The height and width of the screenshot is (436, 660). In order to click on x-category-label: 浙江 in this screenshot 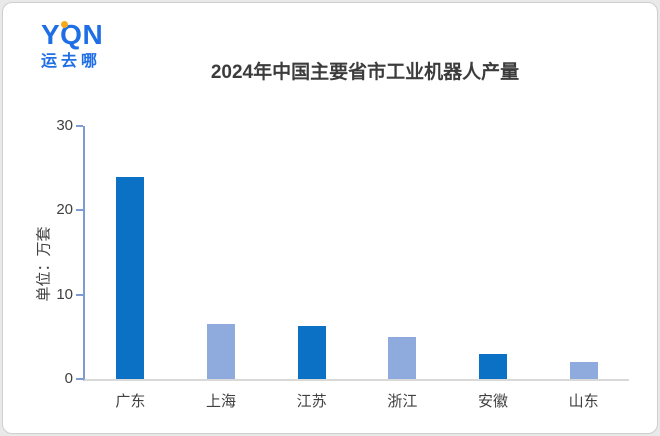, I will do `click(402, 401)`.